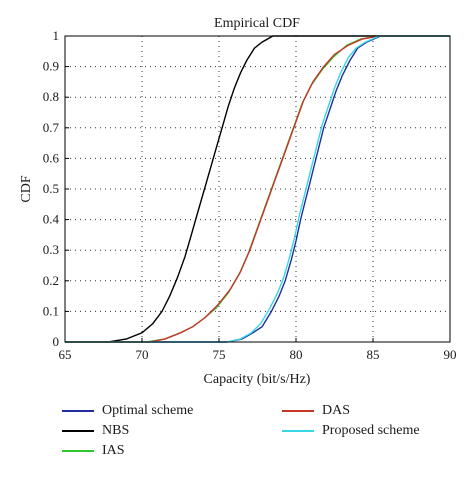  I want to click on y-axis: 0 0.1 0.2 0.3 0.4 0.5 0.6 0.7 0.8 0.9 1, so click(56, 188).